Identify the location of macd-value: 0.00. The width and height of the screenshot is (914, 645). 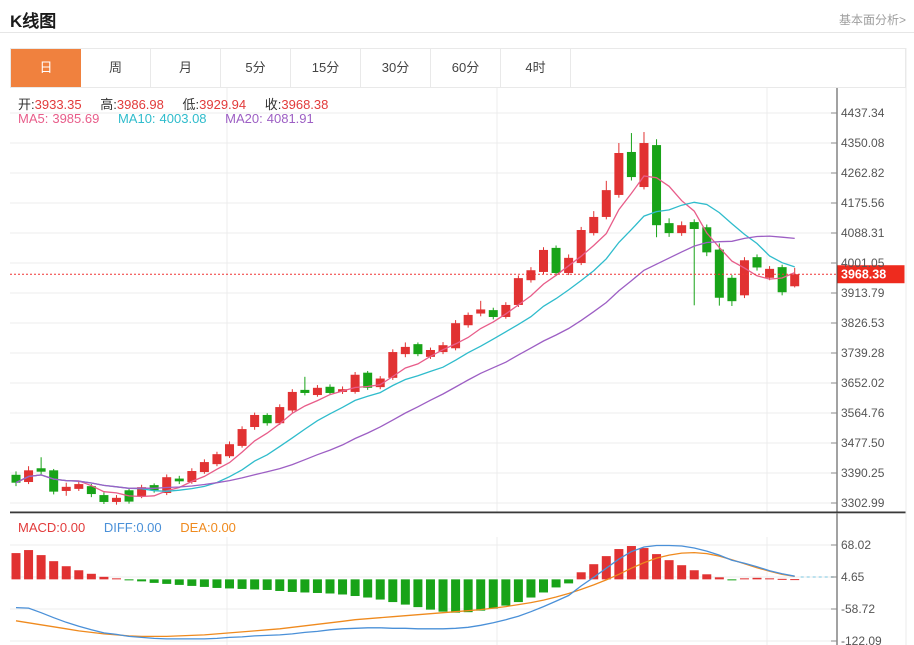
(72, 527).